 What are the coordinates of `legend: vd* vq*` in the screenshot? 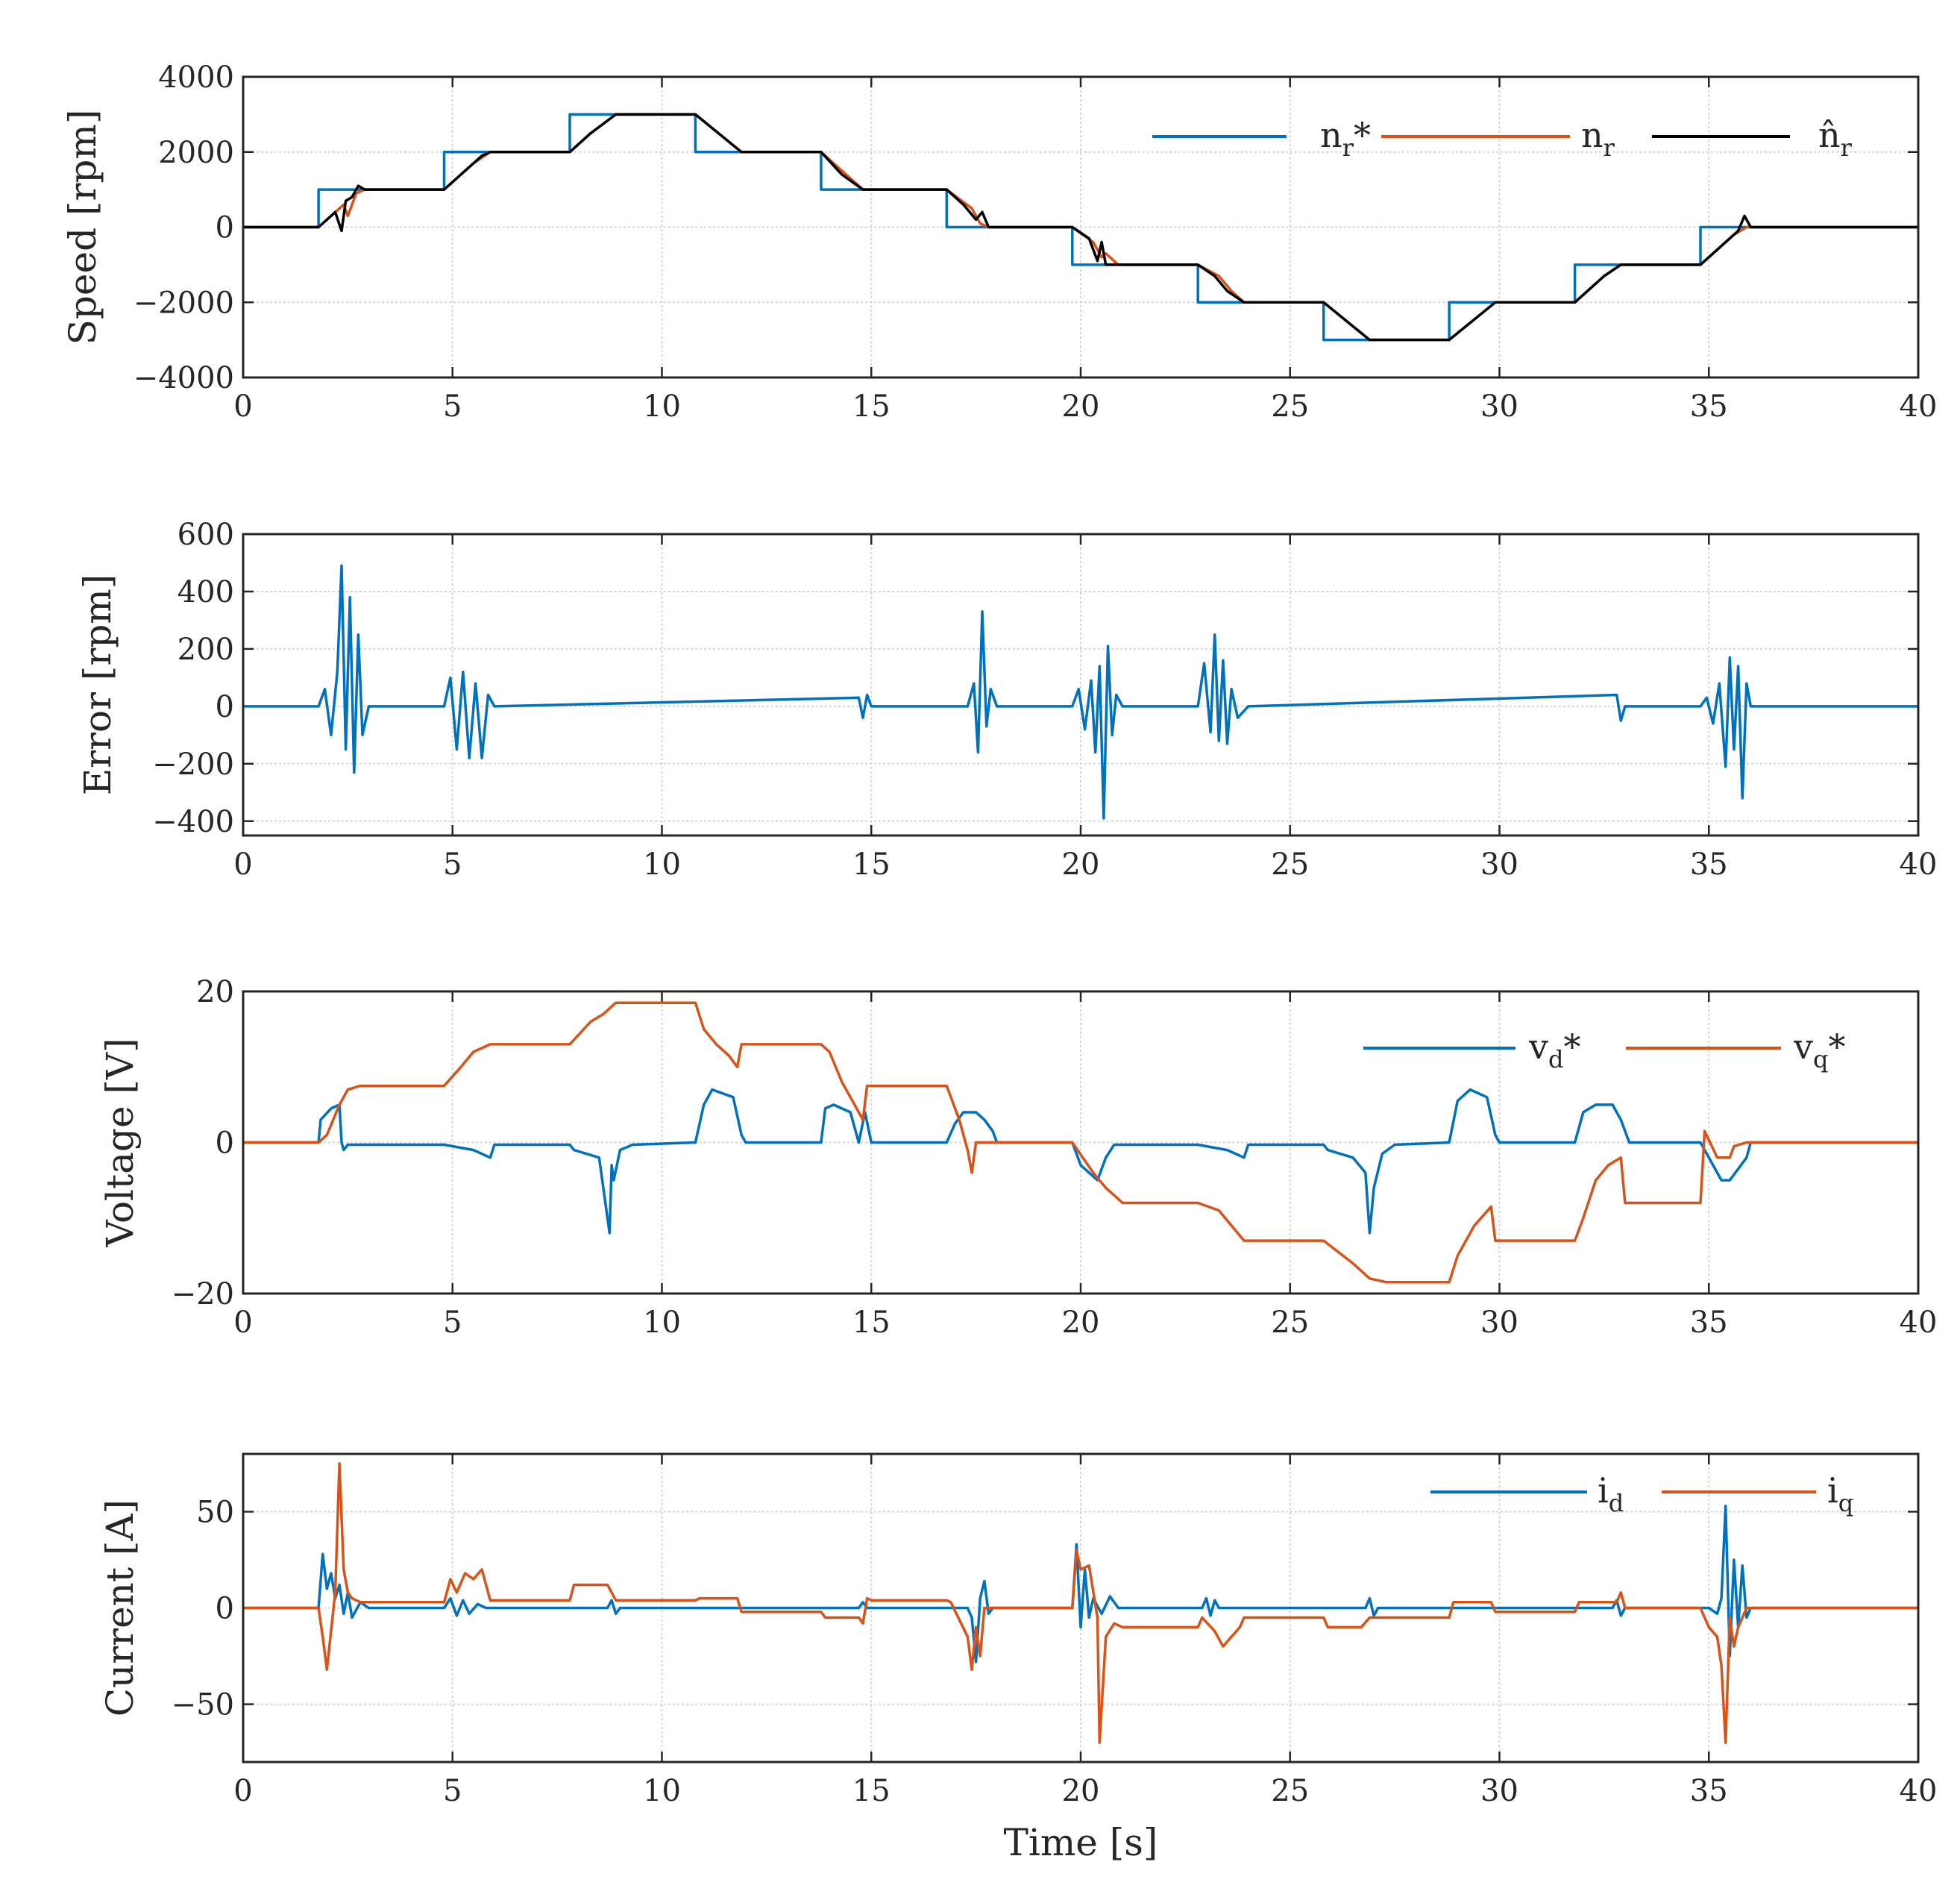 It's located at (1604, 1049).